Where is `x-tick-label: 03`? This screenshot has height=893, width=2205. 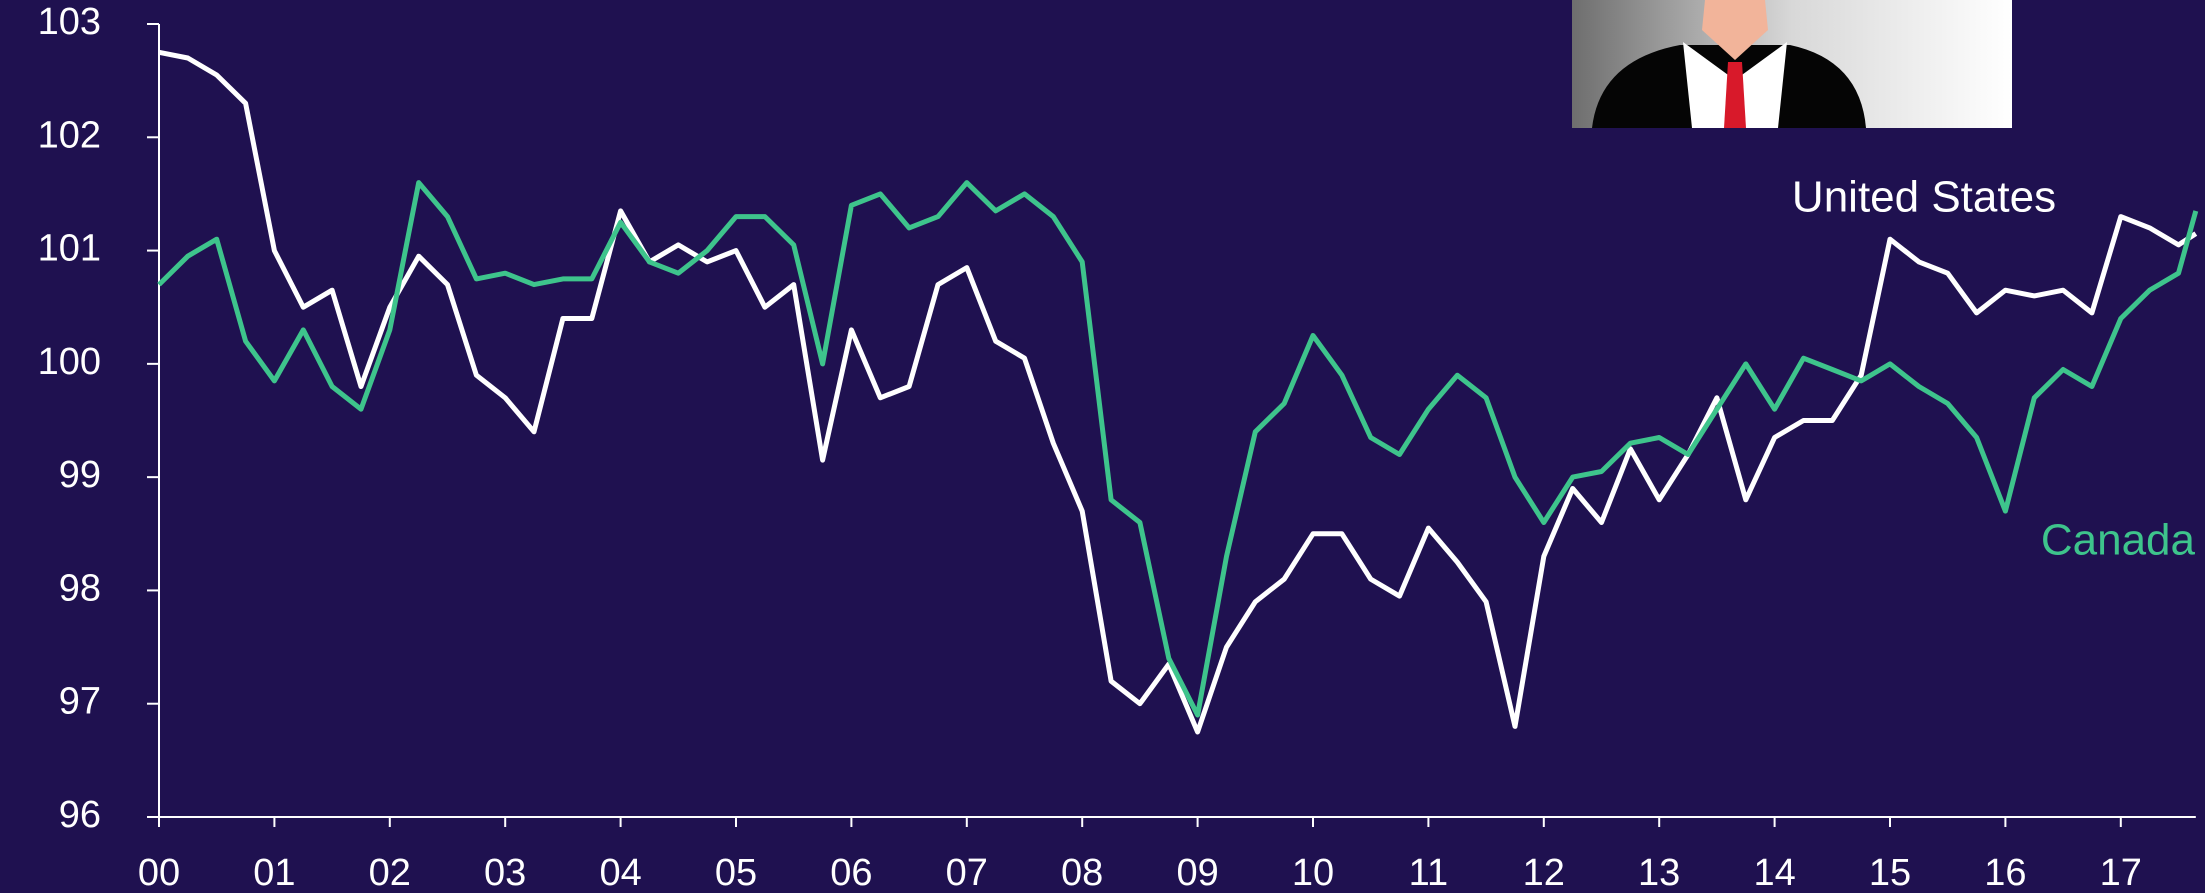
x-tick-label: 03 is located at coordinates (505, 872).